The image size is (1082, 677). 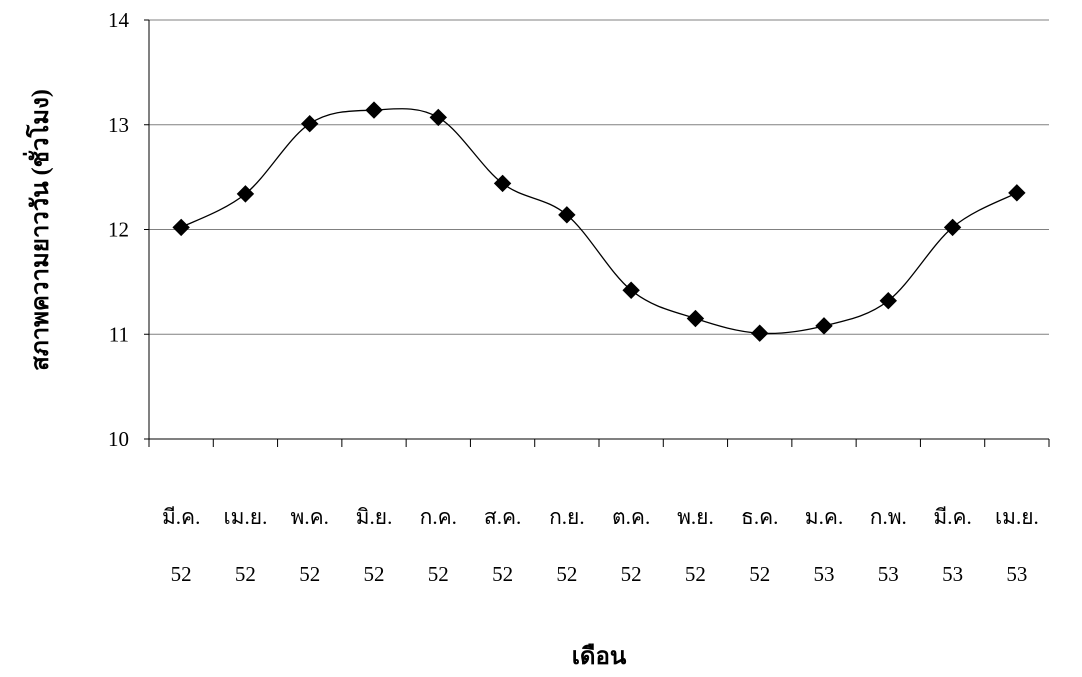 What do you see at coordinates (888, 517) in the screenshot?
I see `x-tick-label-month: ก.พ.` at bounding box center [888, 517].